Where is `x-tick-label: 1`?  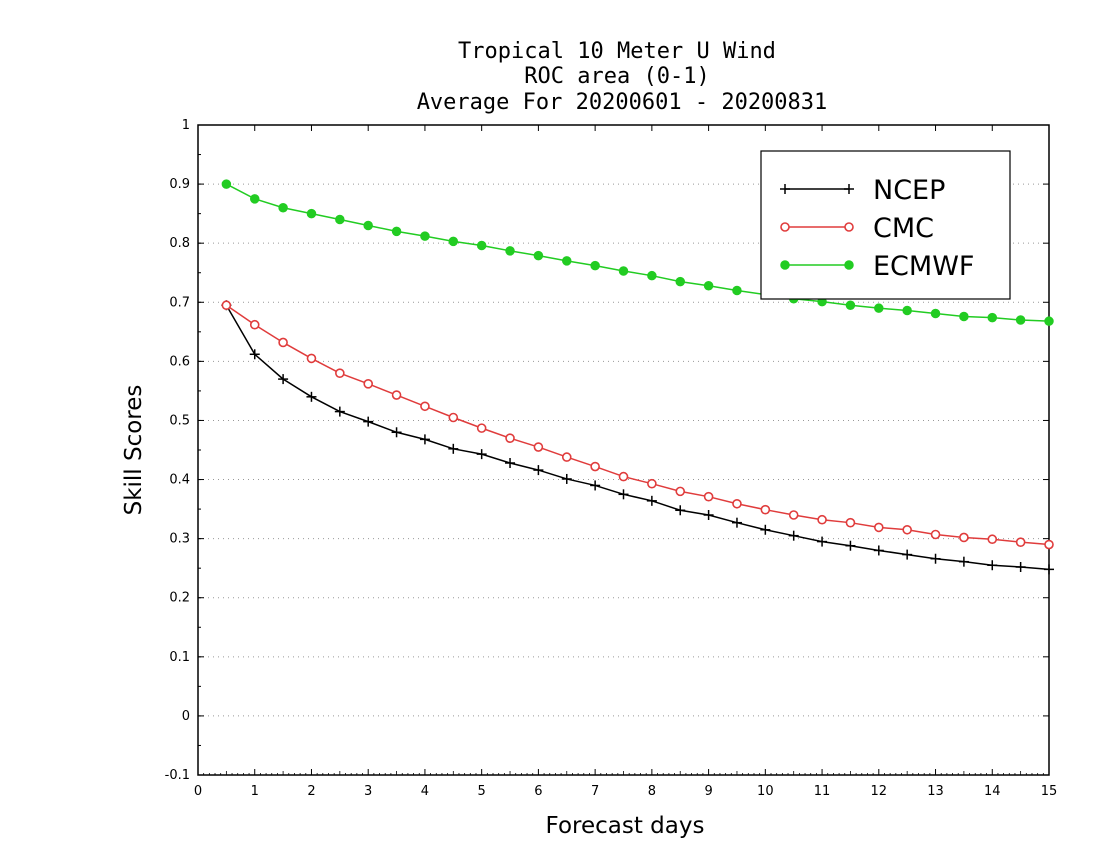
x-tick-label: 1 is located at coordinates (255, 791).